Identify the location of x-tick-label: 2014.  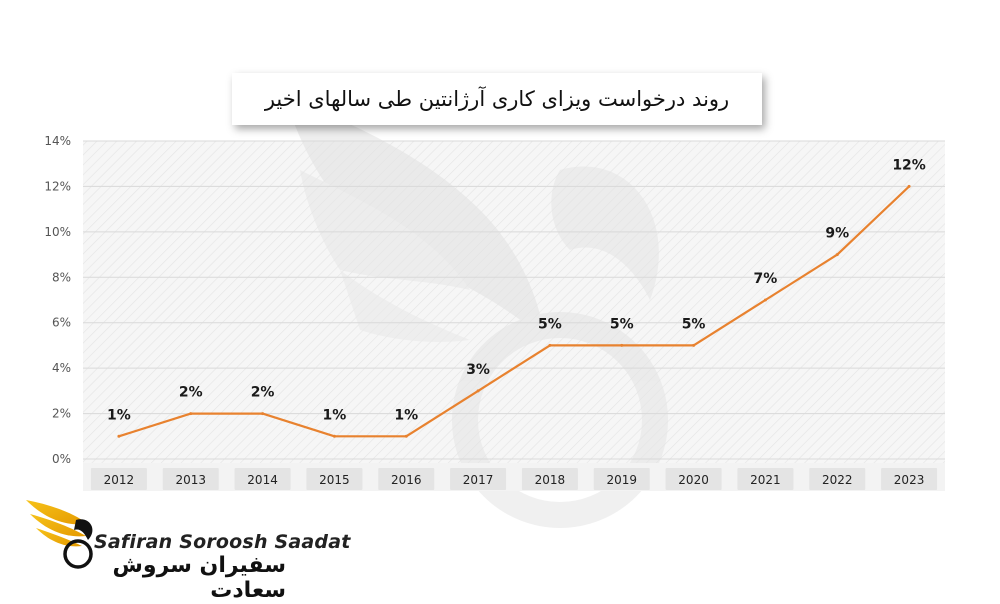
(262, 480).